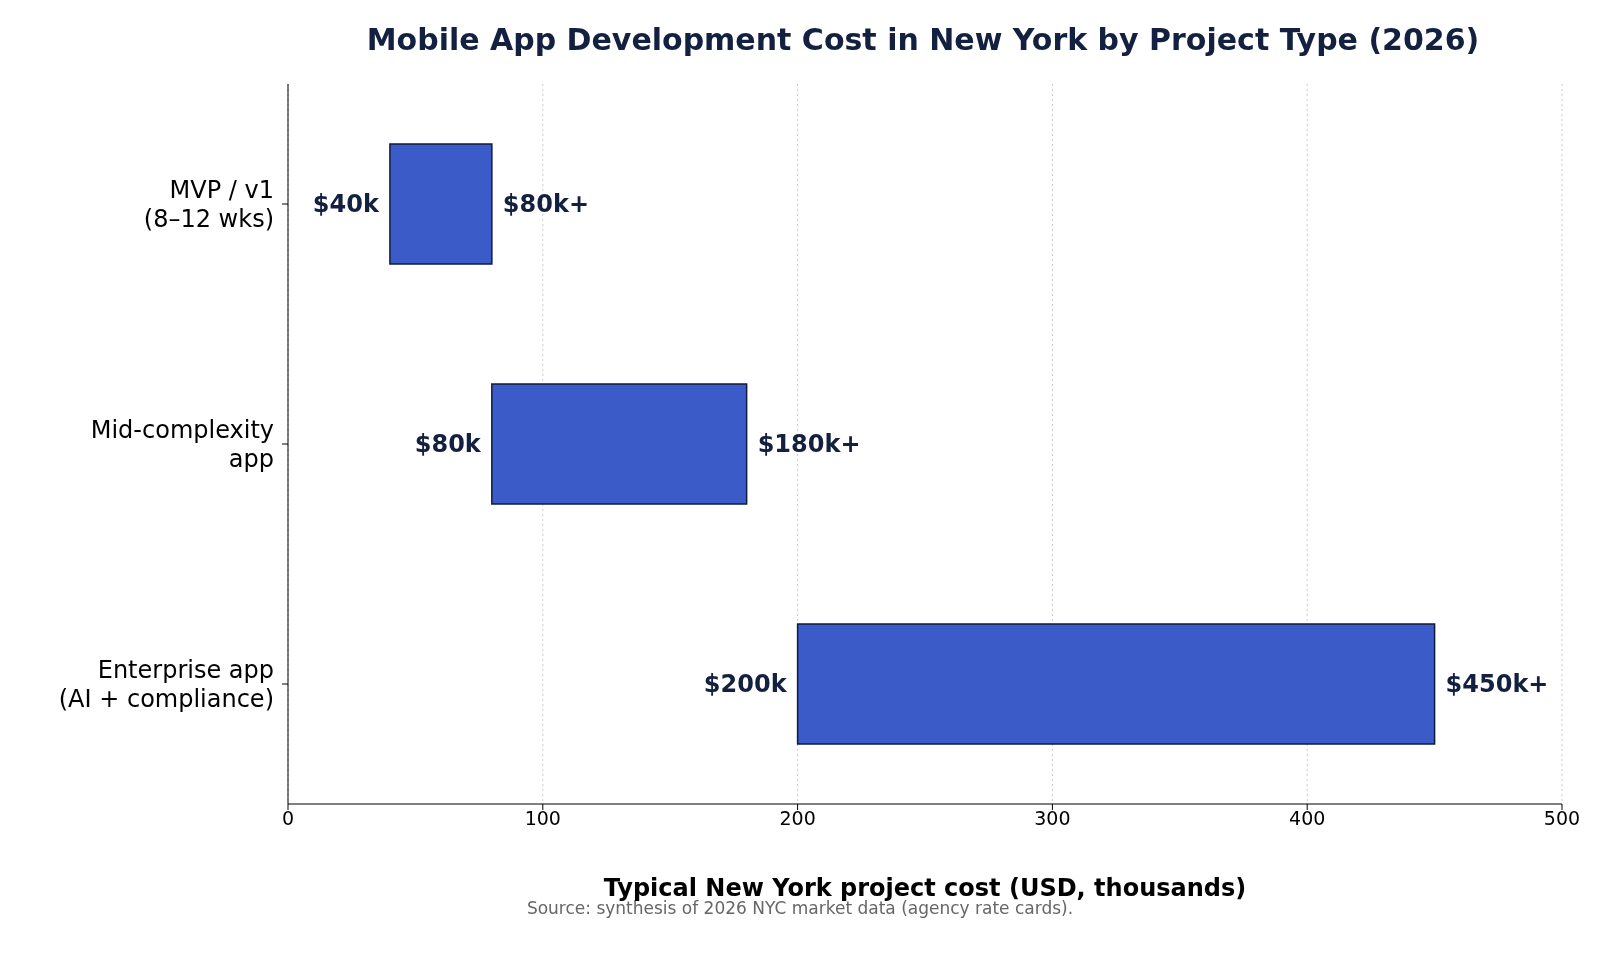 The image size is (1600, 960). I want to click on y-tick-label: Enterprise app (AI + compliance), so click(166, 684).